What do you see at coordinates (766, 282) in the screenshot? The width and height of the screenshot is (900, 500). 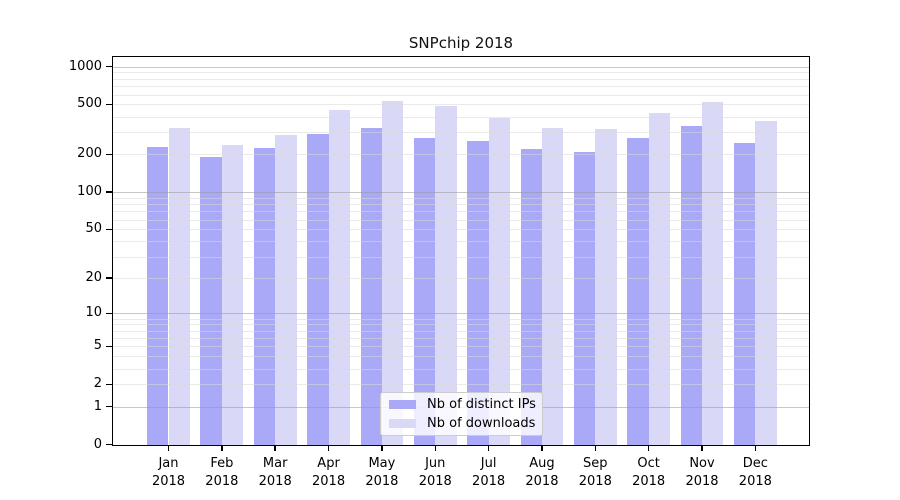 I see `bar-downloads-dec` at bounding box center [766, 282].